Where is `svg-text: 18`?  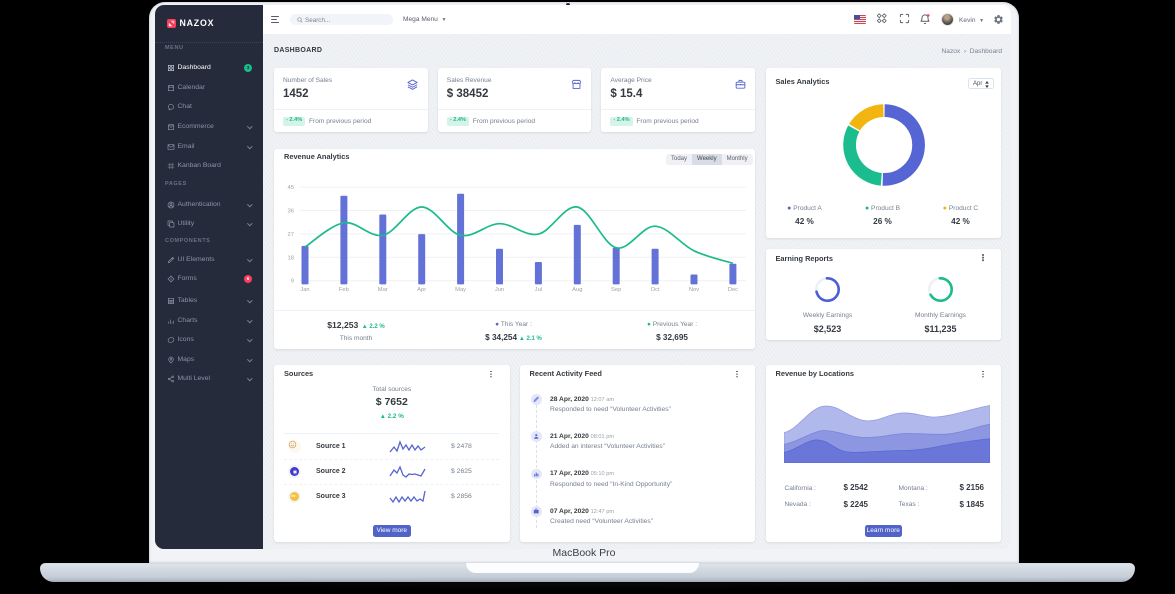
svg-text: 18 is located at coordinates (291, 258).